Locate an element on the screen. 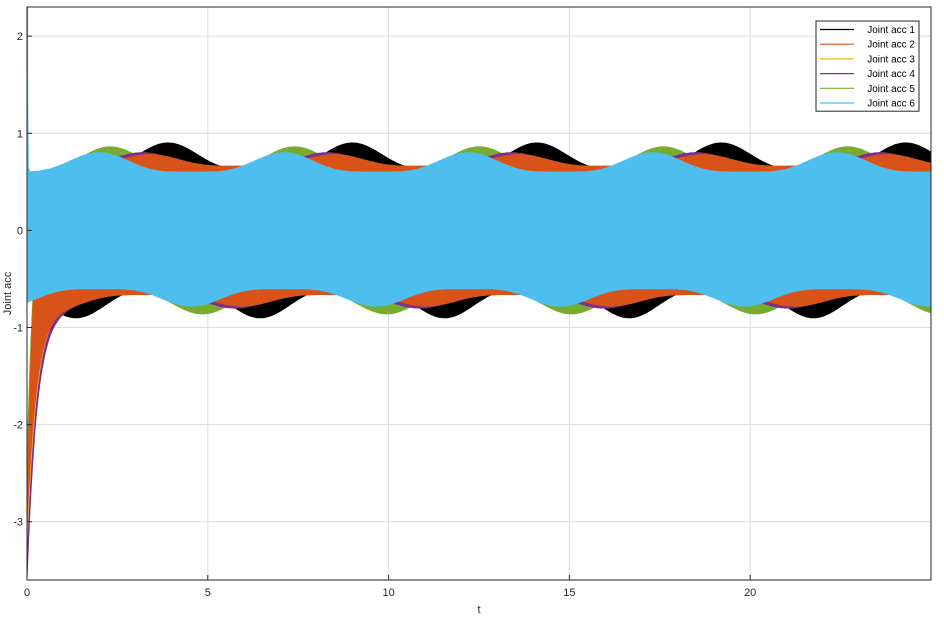 The image size is (944, 620). legend-label-6: Joint acc 6 is located at coordinates (891, 104).